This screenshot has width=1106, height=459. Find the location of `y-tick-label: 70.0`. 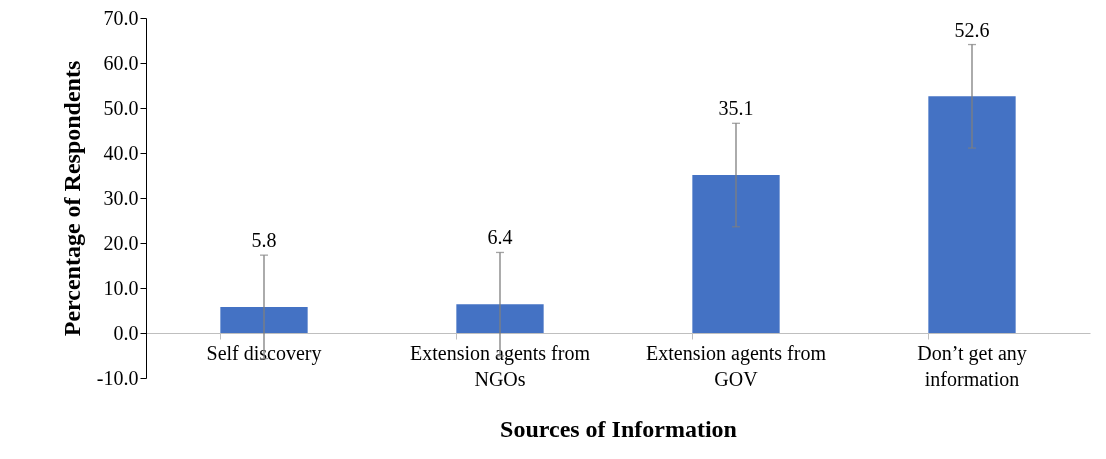

y-tick-label: 70.0 is located at coordinates (121, 17).